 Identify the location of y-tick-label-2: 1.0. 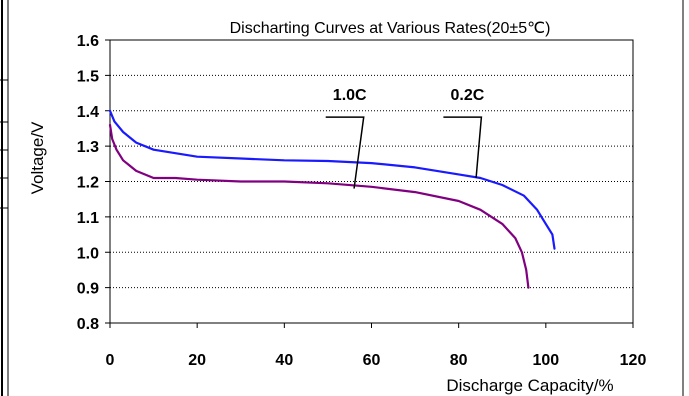
(88, 253).